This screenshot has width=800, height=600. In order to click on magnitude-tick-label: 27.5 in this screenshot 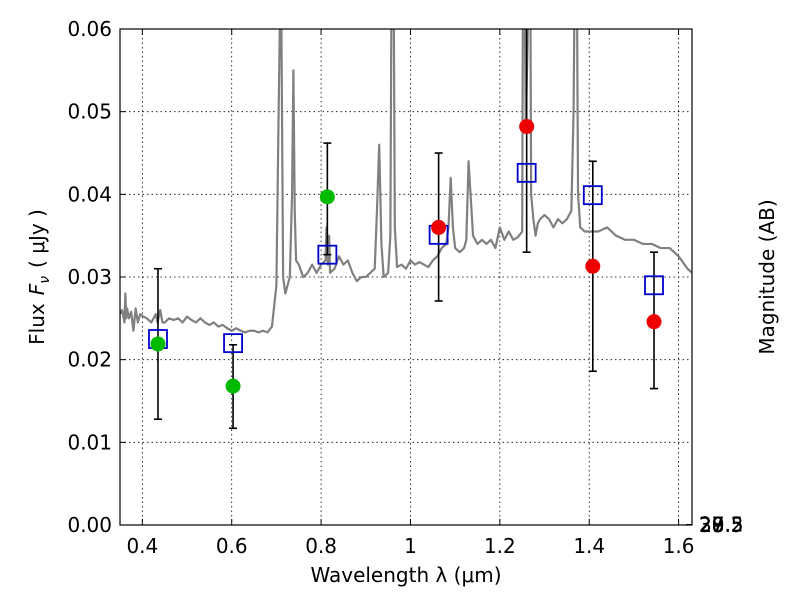, I will do `click(721, 525)`.